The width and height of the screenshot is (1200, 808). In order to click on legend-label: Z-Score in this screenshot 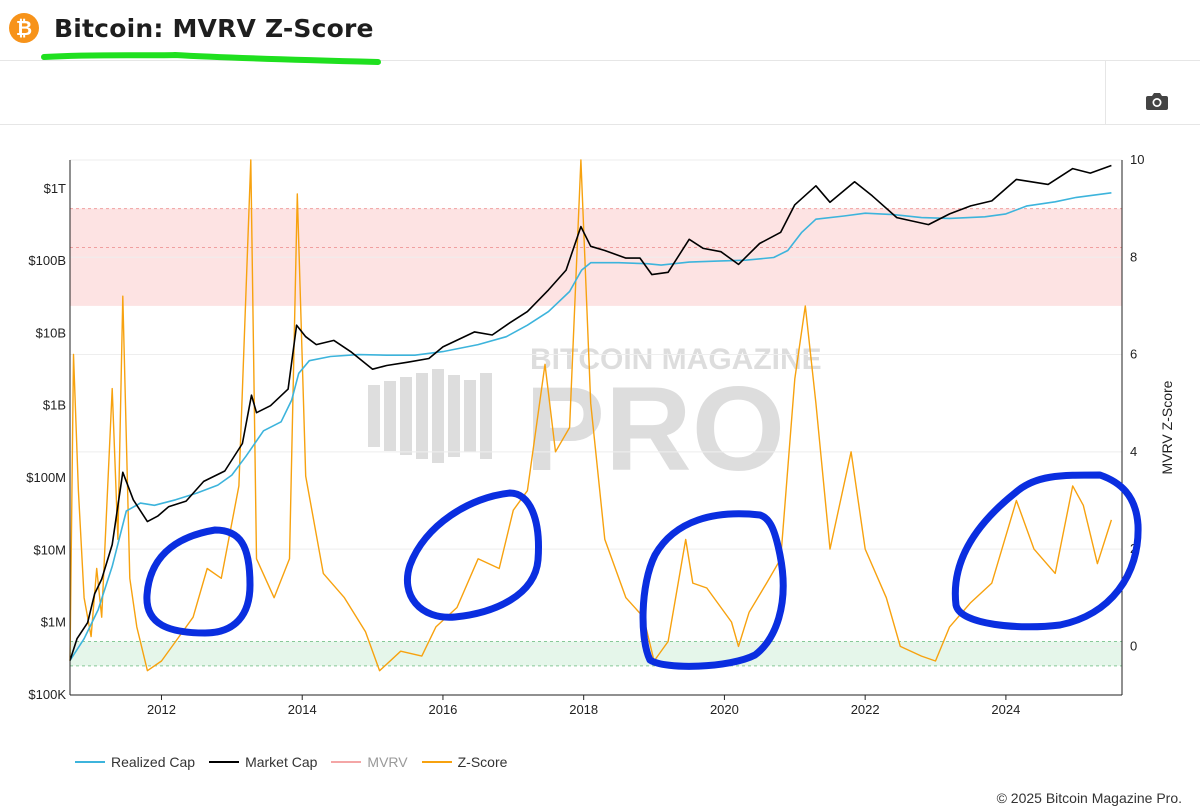, I will do `click(482, 762)`.